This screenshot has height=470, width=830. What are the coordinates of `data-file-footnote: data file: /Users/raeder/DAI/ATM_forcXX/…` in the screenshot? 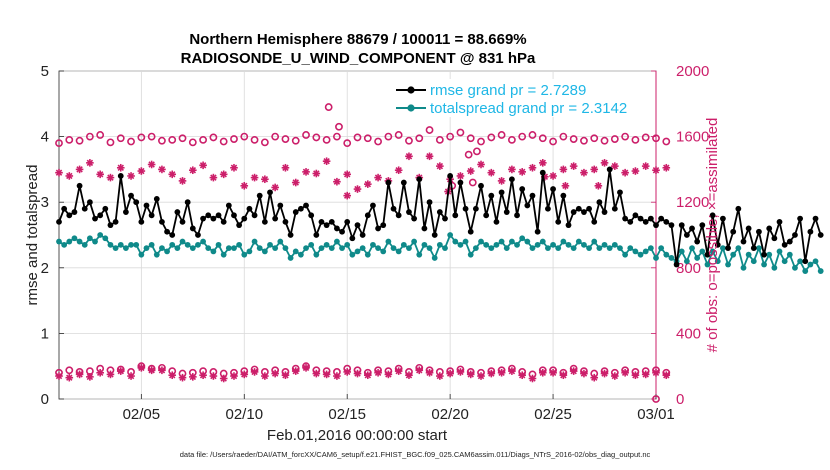 It's located at (415, 454).